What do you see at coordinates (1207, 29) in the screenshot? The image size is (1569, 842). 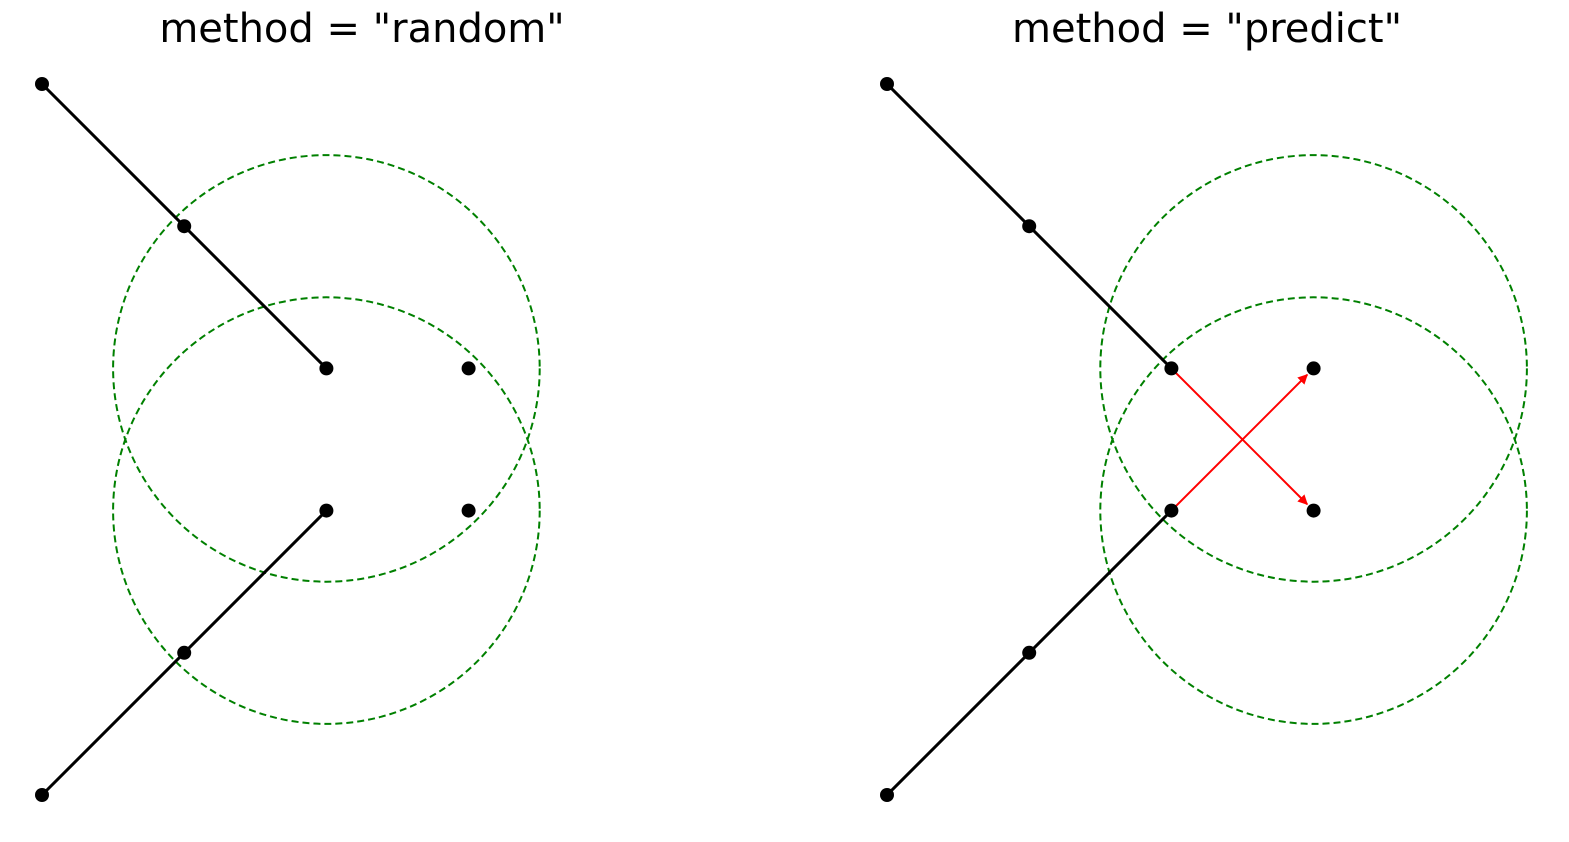 I see `panel-title-predict: method = "predict"` at bounding box center [1207, 29].